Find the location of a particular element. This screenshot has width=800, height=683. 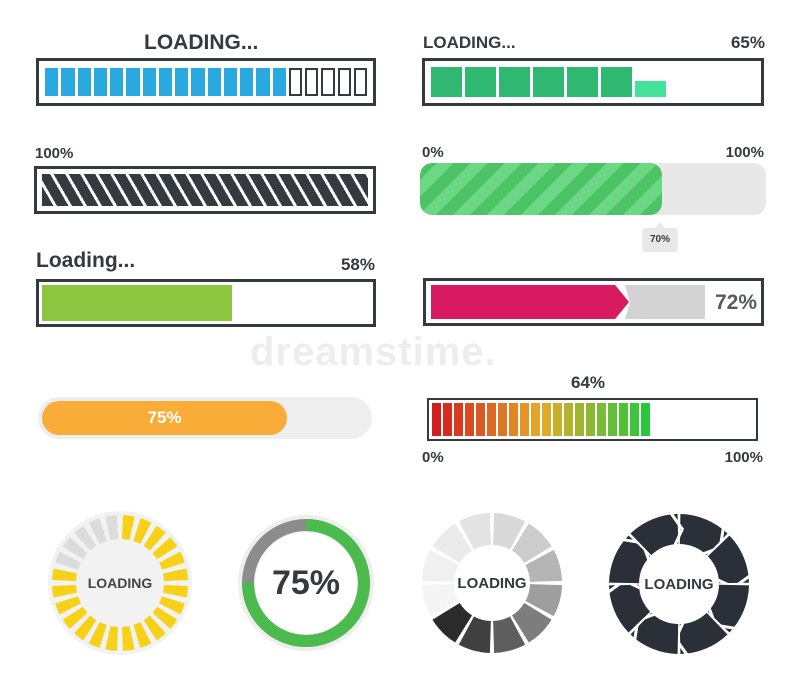

segmented-progress-bar is located at coordinates (206, 82).